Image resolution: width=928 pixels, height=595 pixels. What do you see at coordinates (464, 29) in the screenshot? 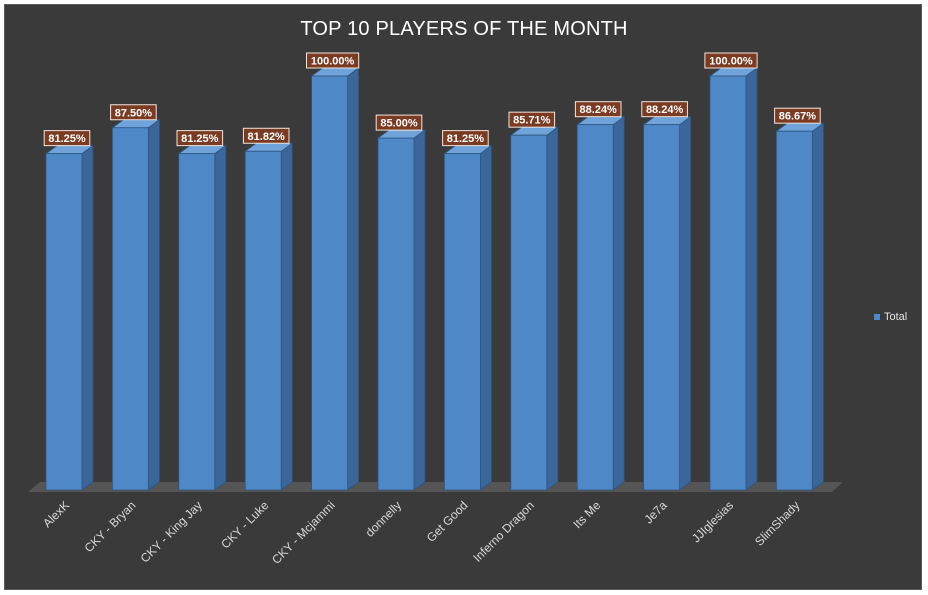
I see `chart-title: TOP 10 PLAYERS OF THE MONTH` at bounding box center [464, 29].